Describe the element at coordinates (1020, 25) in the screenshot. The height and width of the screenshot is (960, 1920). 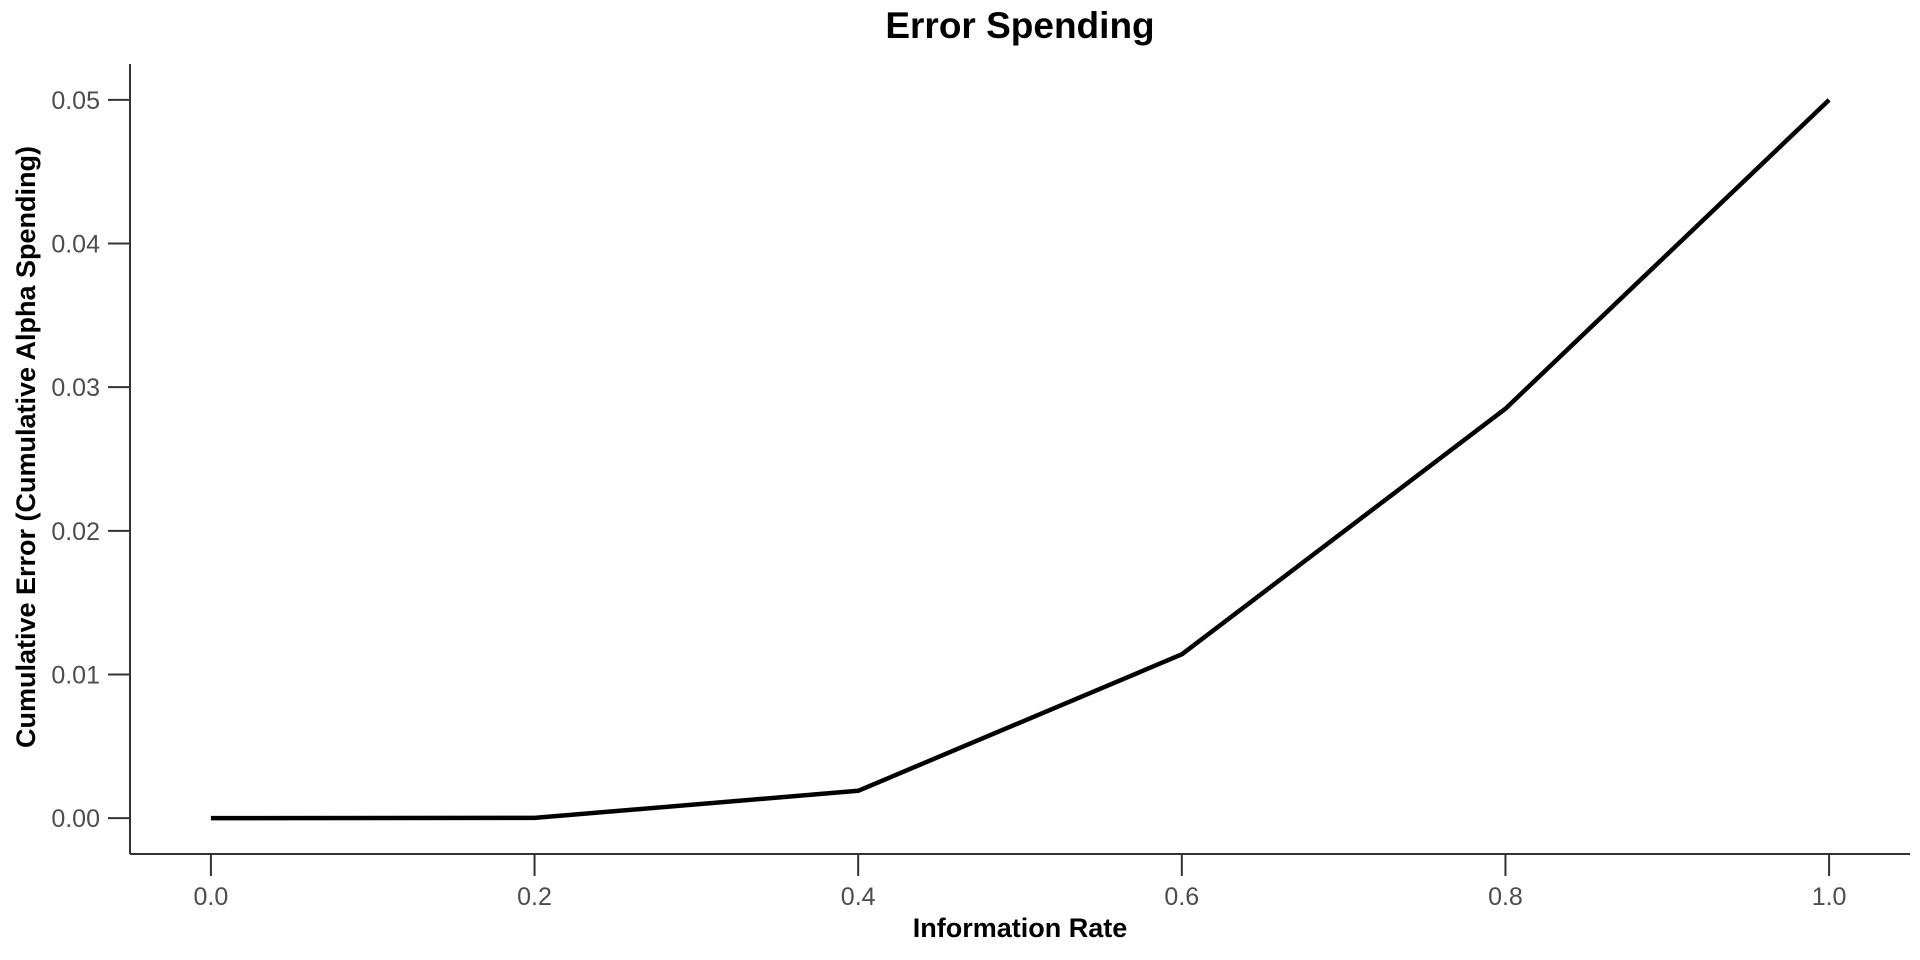
I see `chart-title: Error Spending` at that location.